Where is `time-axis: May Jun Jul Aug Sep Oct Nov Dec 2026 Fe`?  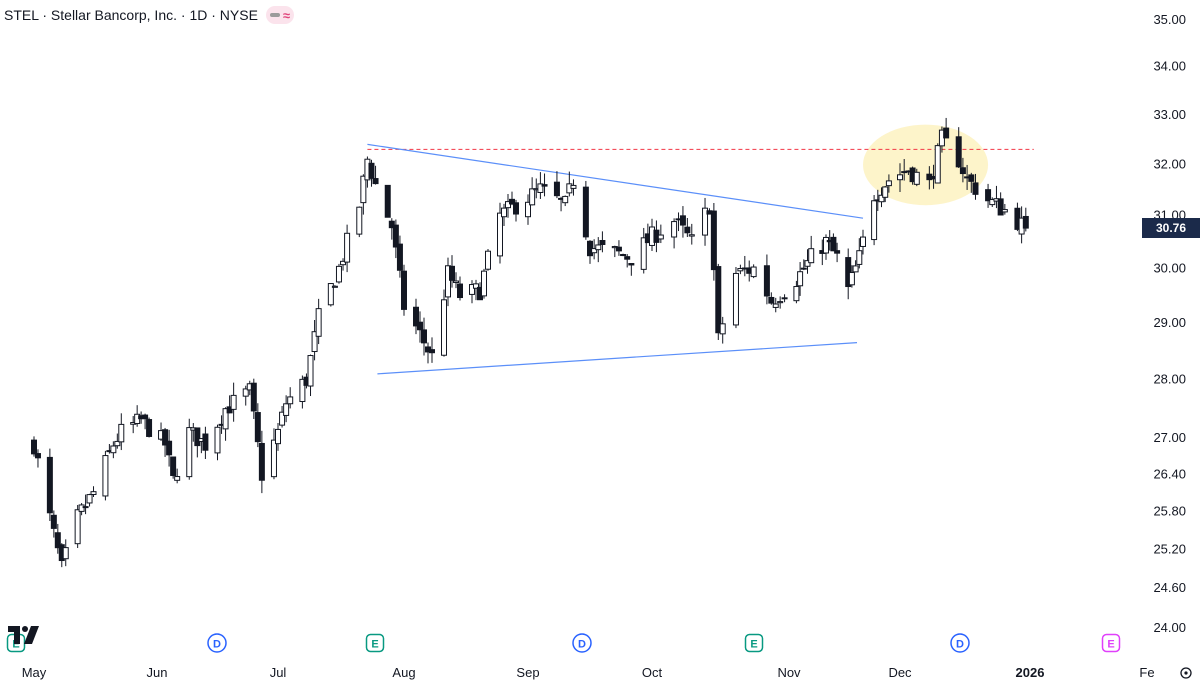 time-axis: May Jun Jul Aug Sep Oct Nov Dec 2026 Fe is located at coordinates (607, 672).